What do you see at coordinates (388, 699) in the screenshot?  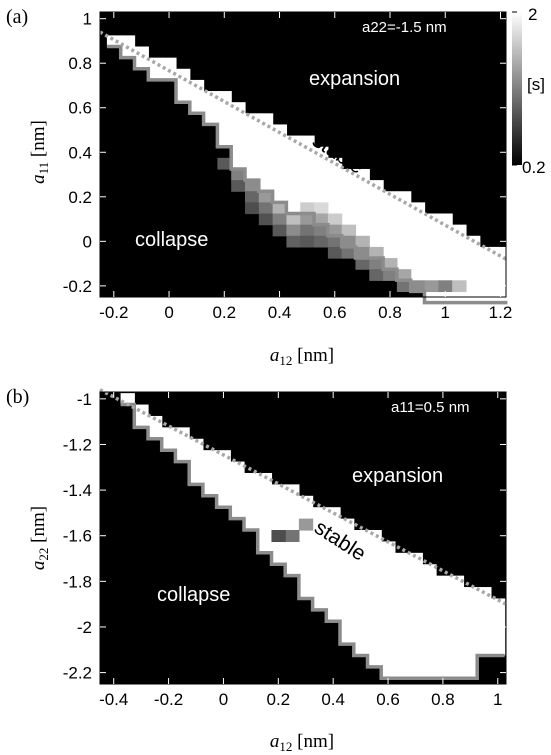 I see `x-tick-label: 0.6` at bounding box center [388, 699].